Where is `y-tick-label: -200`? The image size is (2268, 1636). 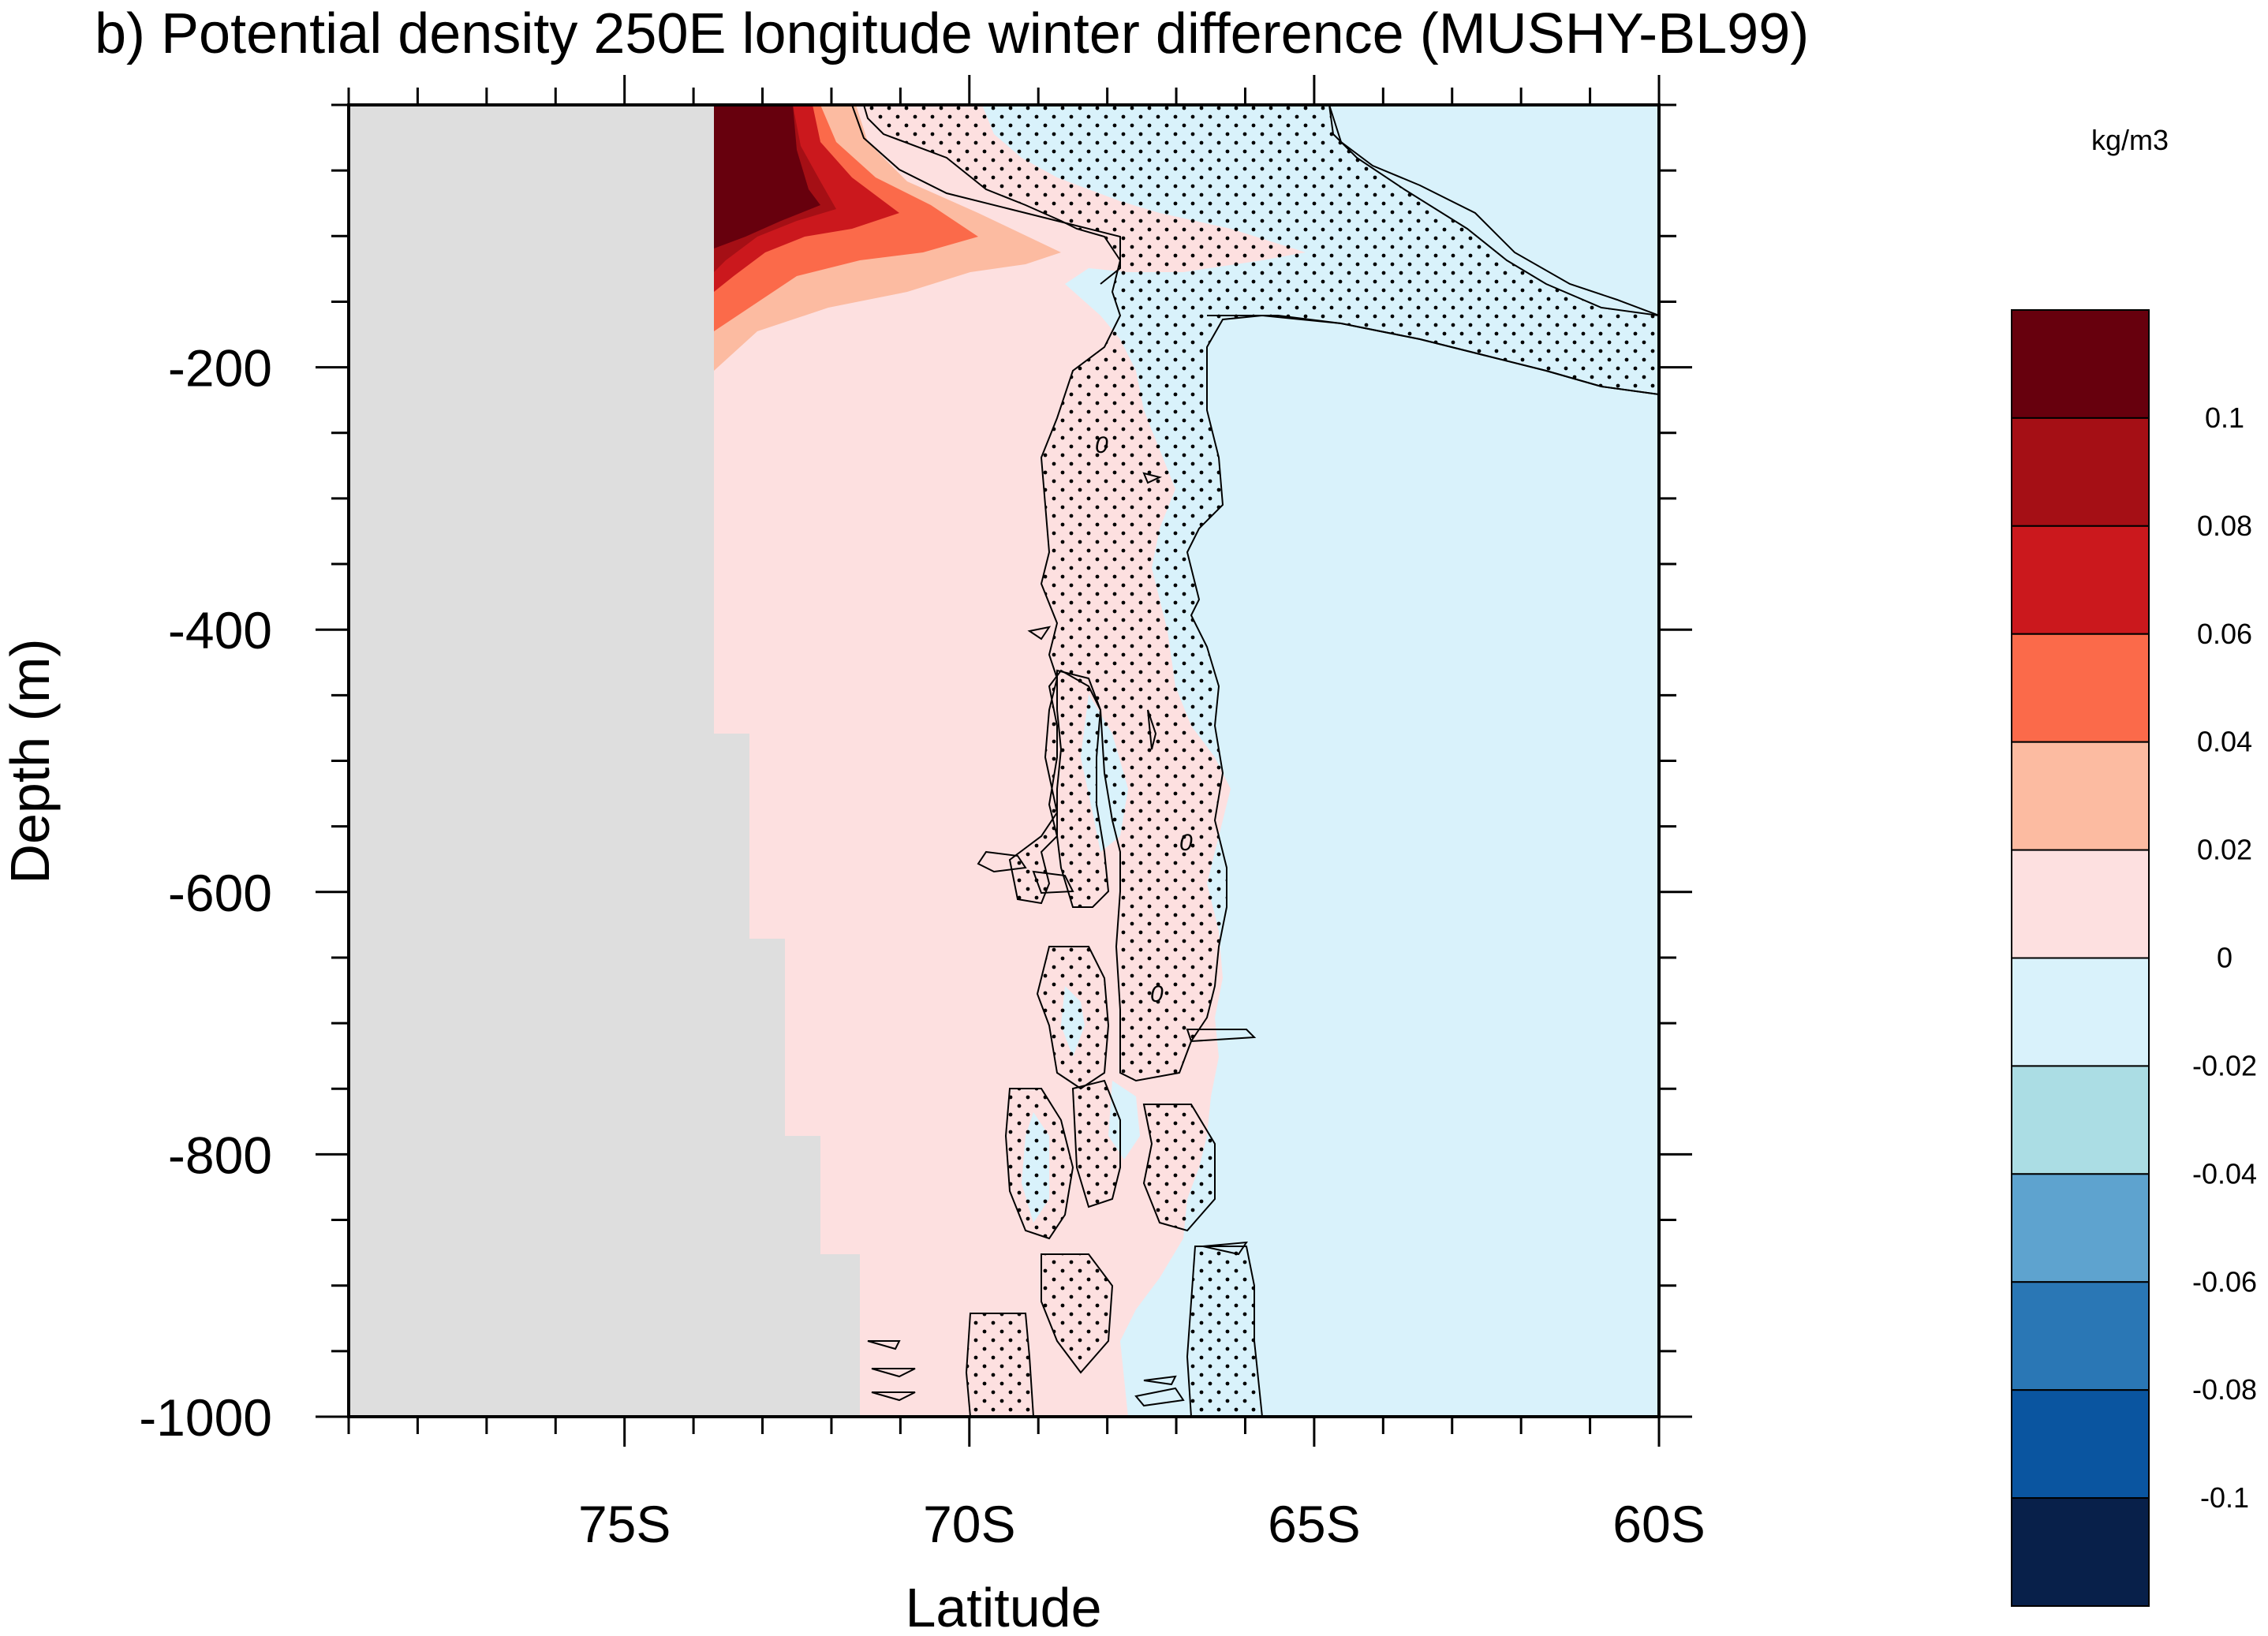
y-tick-label: -200 is located at coordinates (220, 368).